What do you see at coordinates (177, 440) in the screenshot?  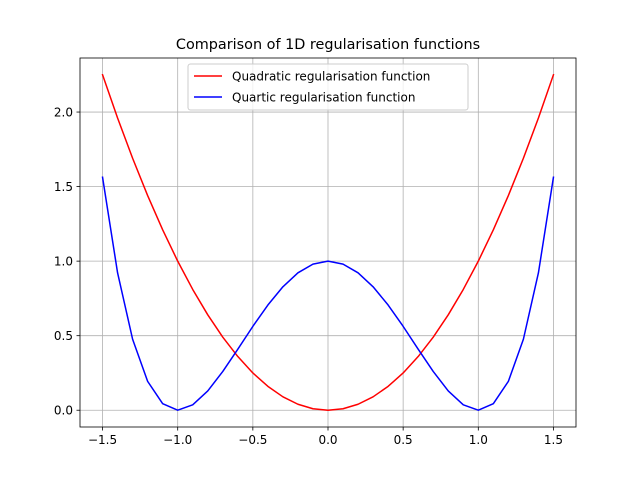 I see `x-tick-label: −1.0` at bounding box center [177, 440].